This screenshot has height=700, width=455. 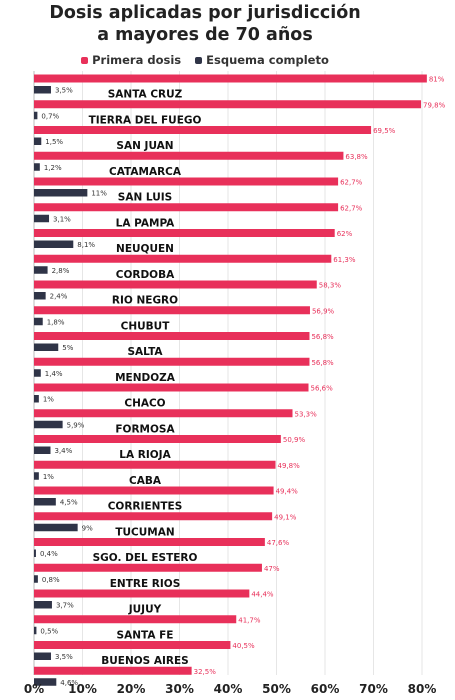 I want to click on value-label-completo: 1,8%, so click(x=56, y=322).